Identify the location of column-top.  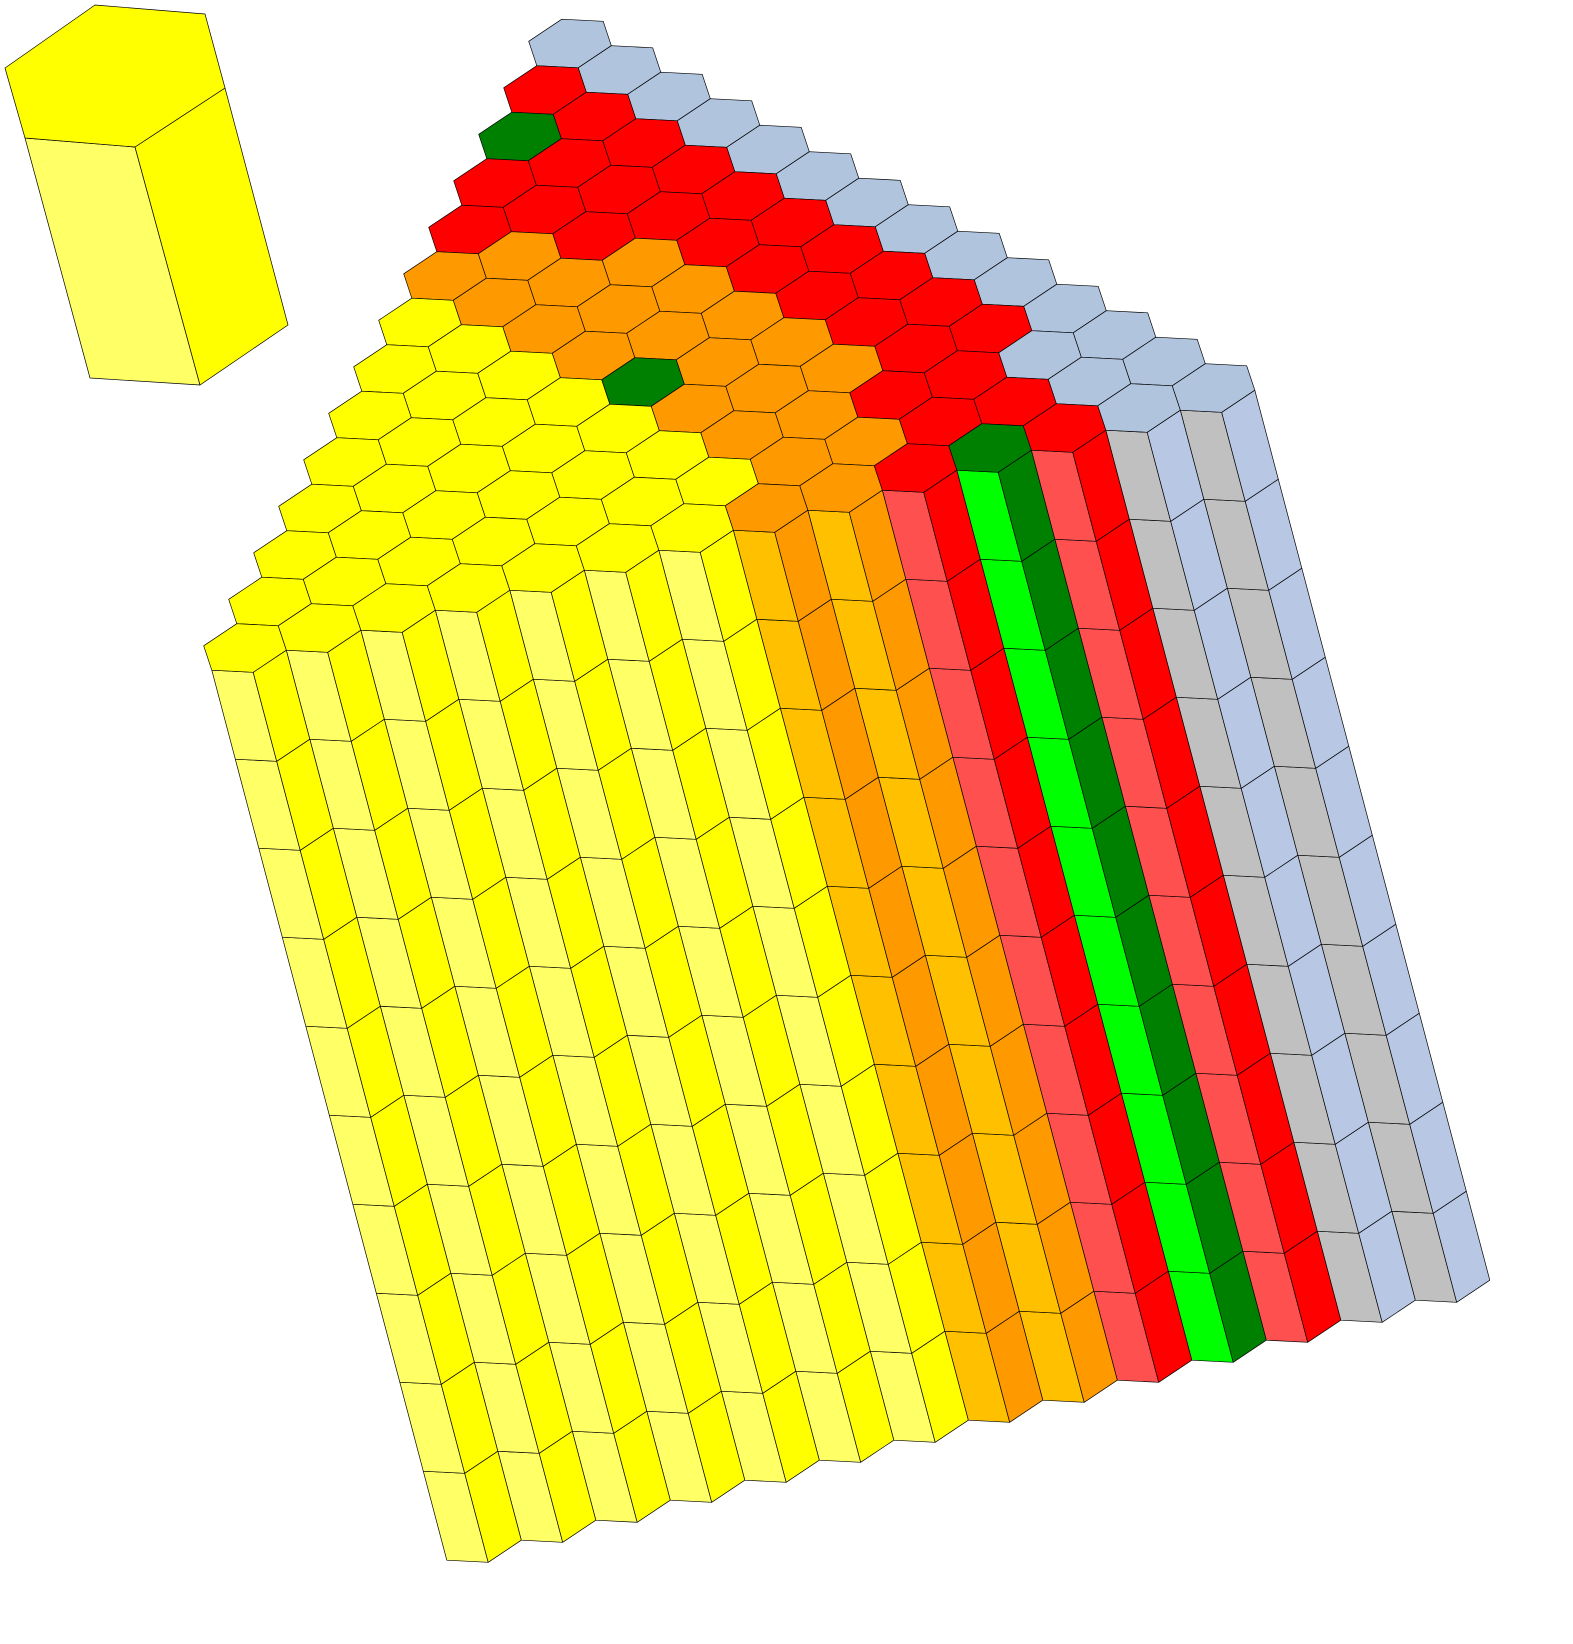
(245, 648).